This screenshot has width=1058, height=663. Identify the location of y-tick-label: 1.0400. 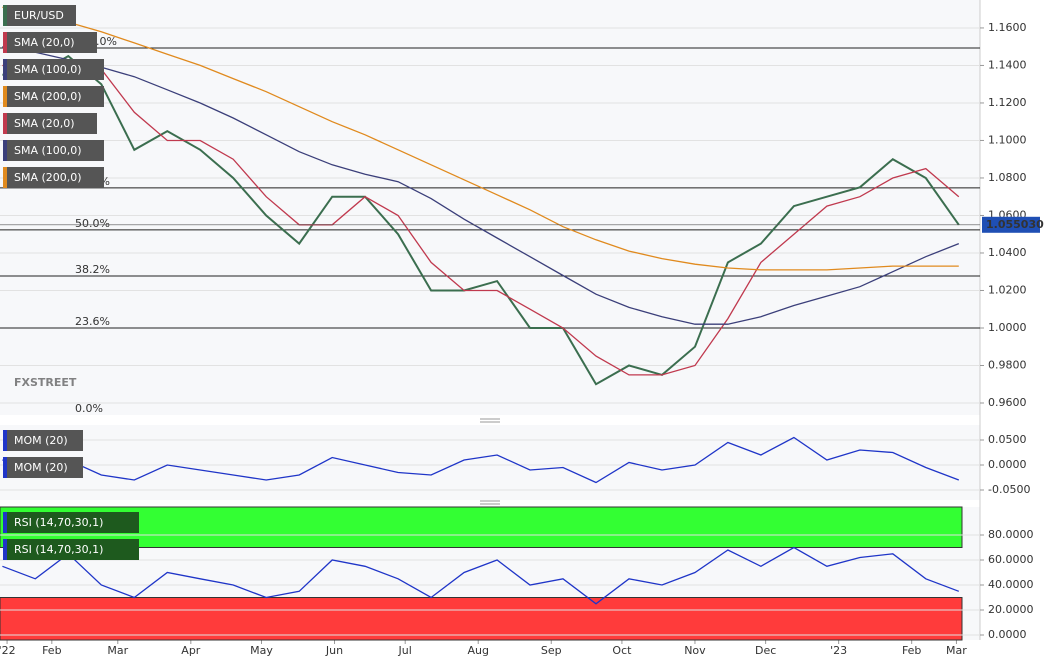
(1007, 252).